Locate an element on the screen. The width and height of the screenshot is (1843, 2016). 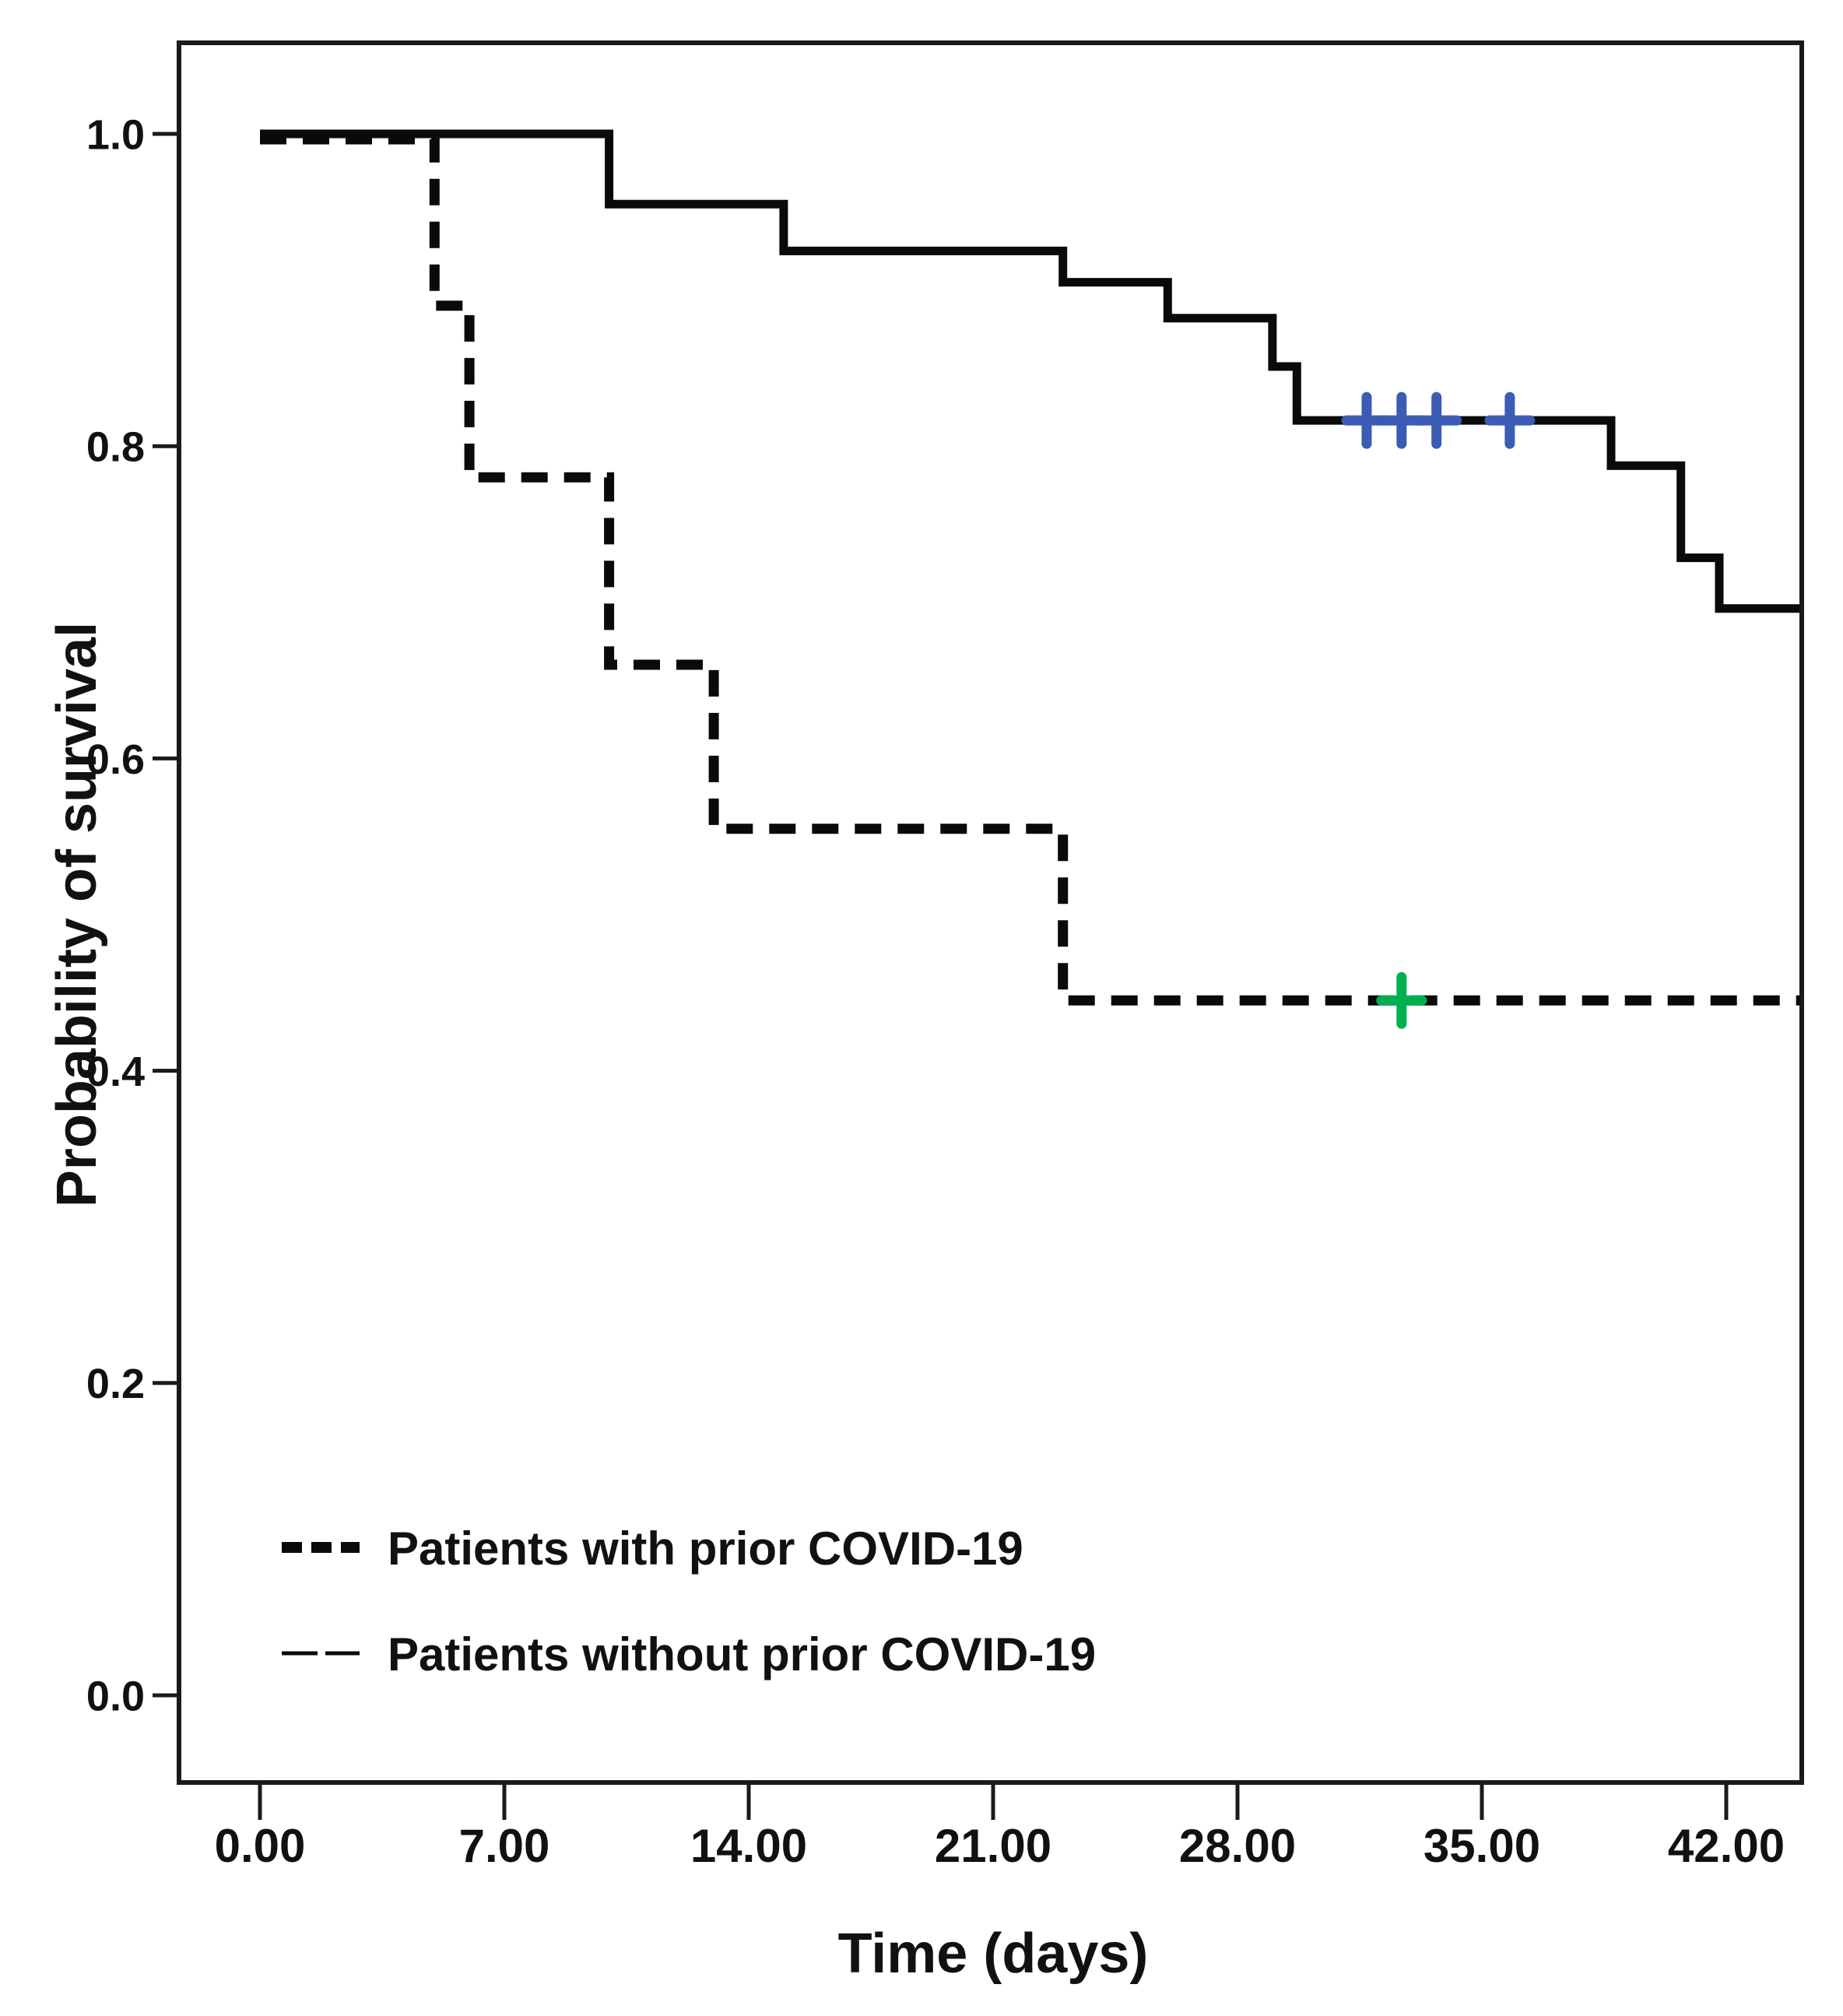
x-tick-label: 42.00 is located at coordinates (1726, 1846).